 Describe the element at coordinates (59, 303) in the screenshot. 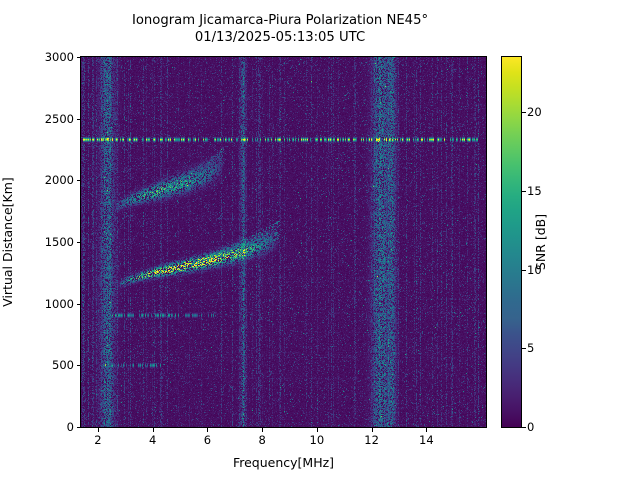

I see `y-tick-label: 1000` at that location.